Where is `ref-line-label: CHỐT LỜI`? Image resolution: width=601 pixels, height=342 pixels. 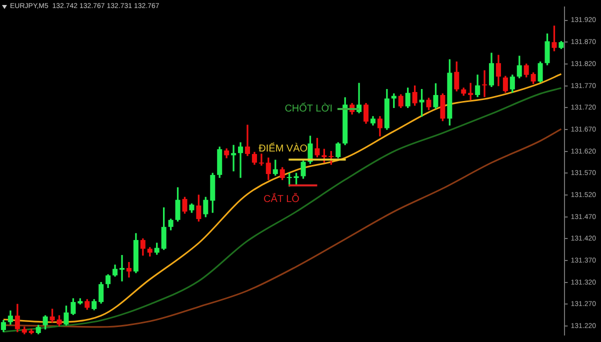 ref-line-label: CHỐT LỜI is located at coordinates (308, 108).